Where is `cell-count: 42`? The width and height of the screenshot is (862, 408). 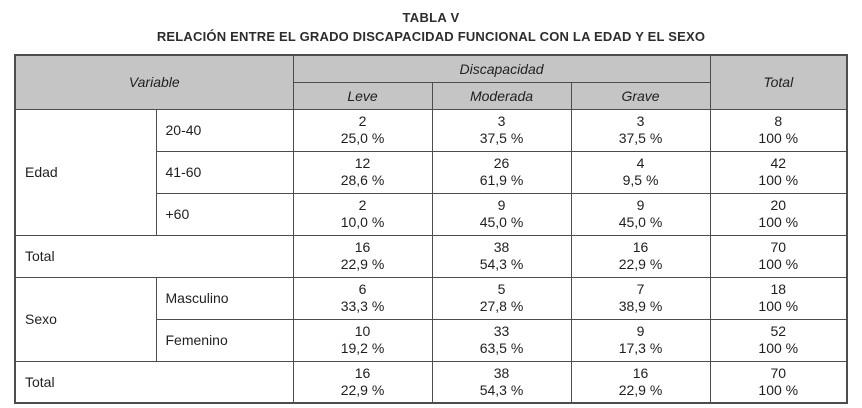 cell-count: 42 is located at coordinates (778, 163).